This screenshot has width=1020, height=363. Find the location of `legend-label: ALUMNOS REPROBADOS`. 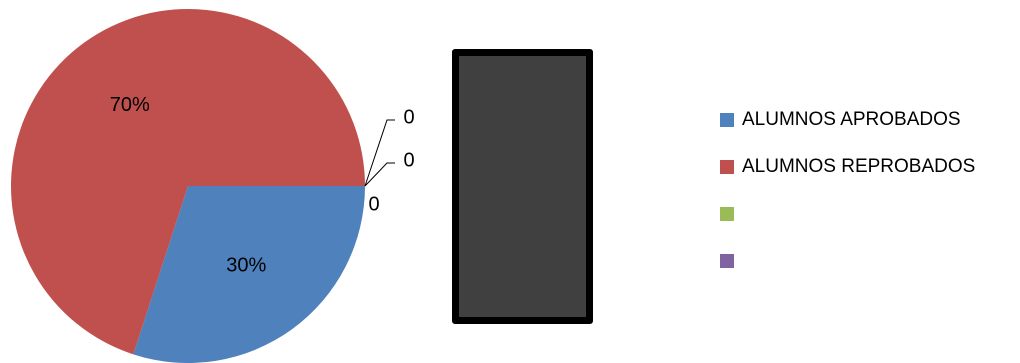

legend-label: ALUMNOS REPROBADOS is located at coordinates (859, 166).